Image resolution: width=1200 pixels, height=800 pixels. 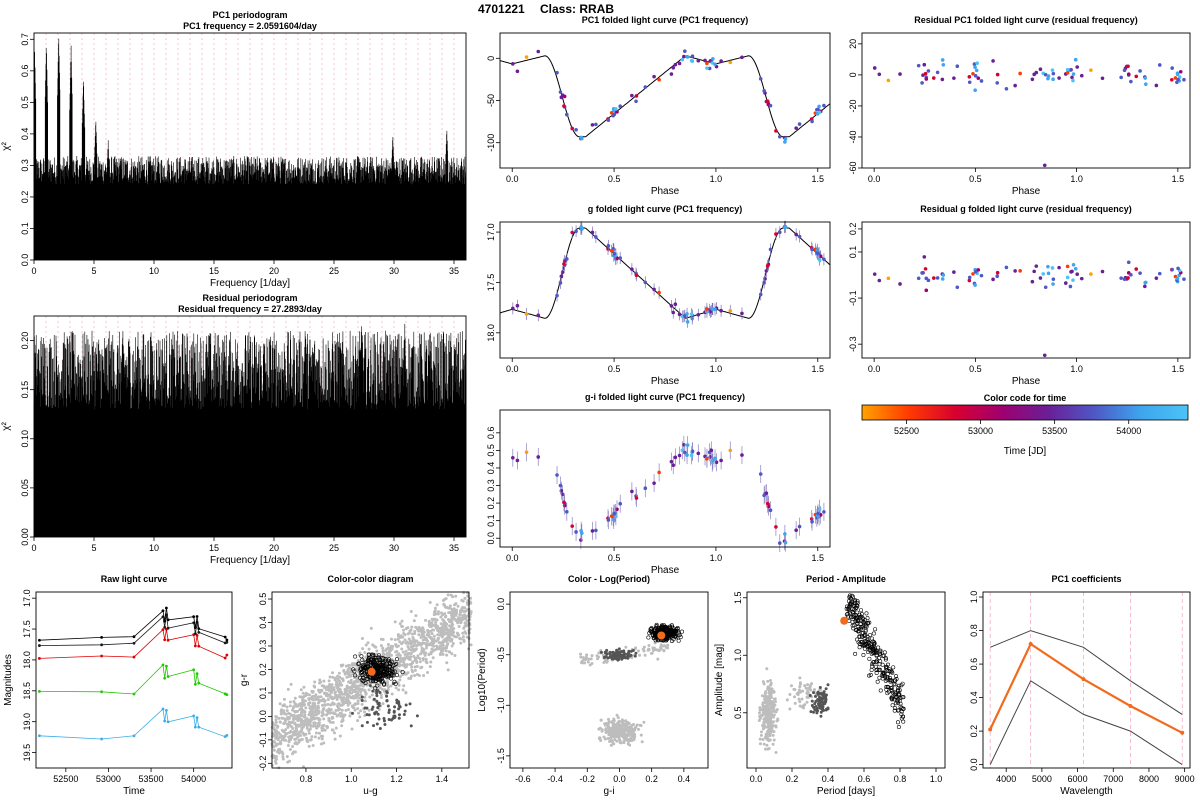 I want to click on raw-point-g, so click(x=227, y=695).